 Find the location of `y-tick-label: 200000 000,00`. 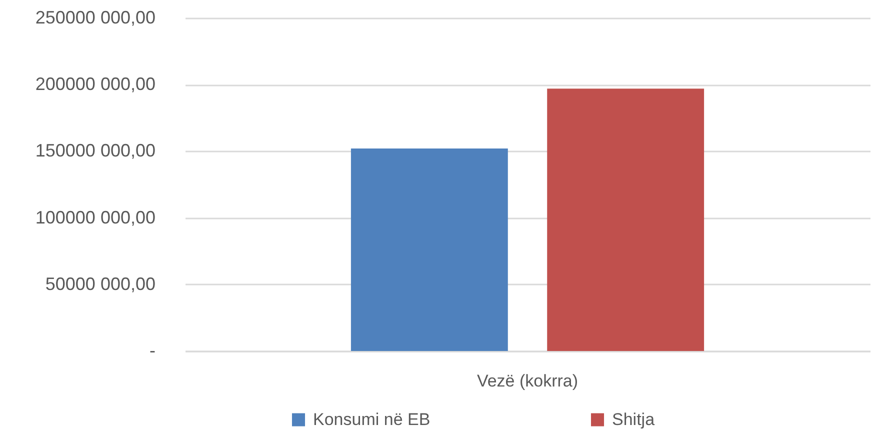

y-tick-label: 200000 000,00 is located at coordinates (95, 84).